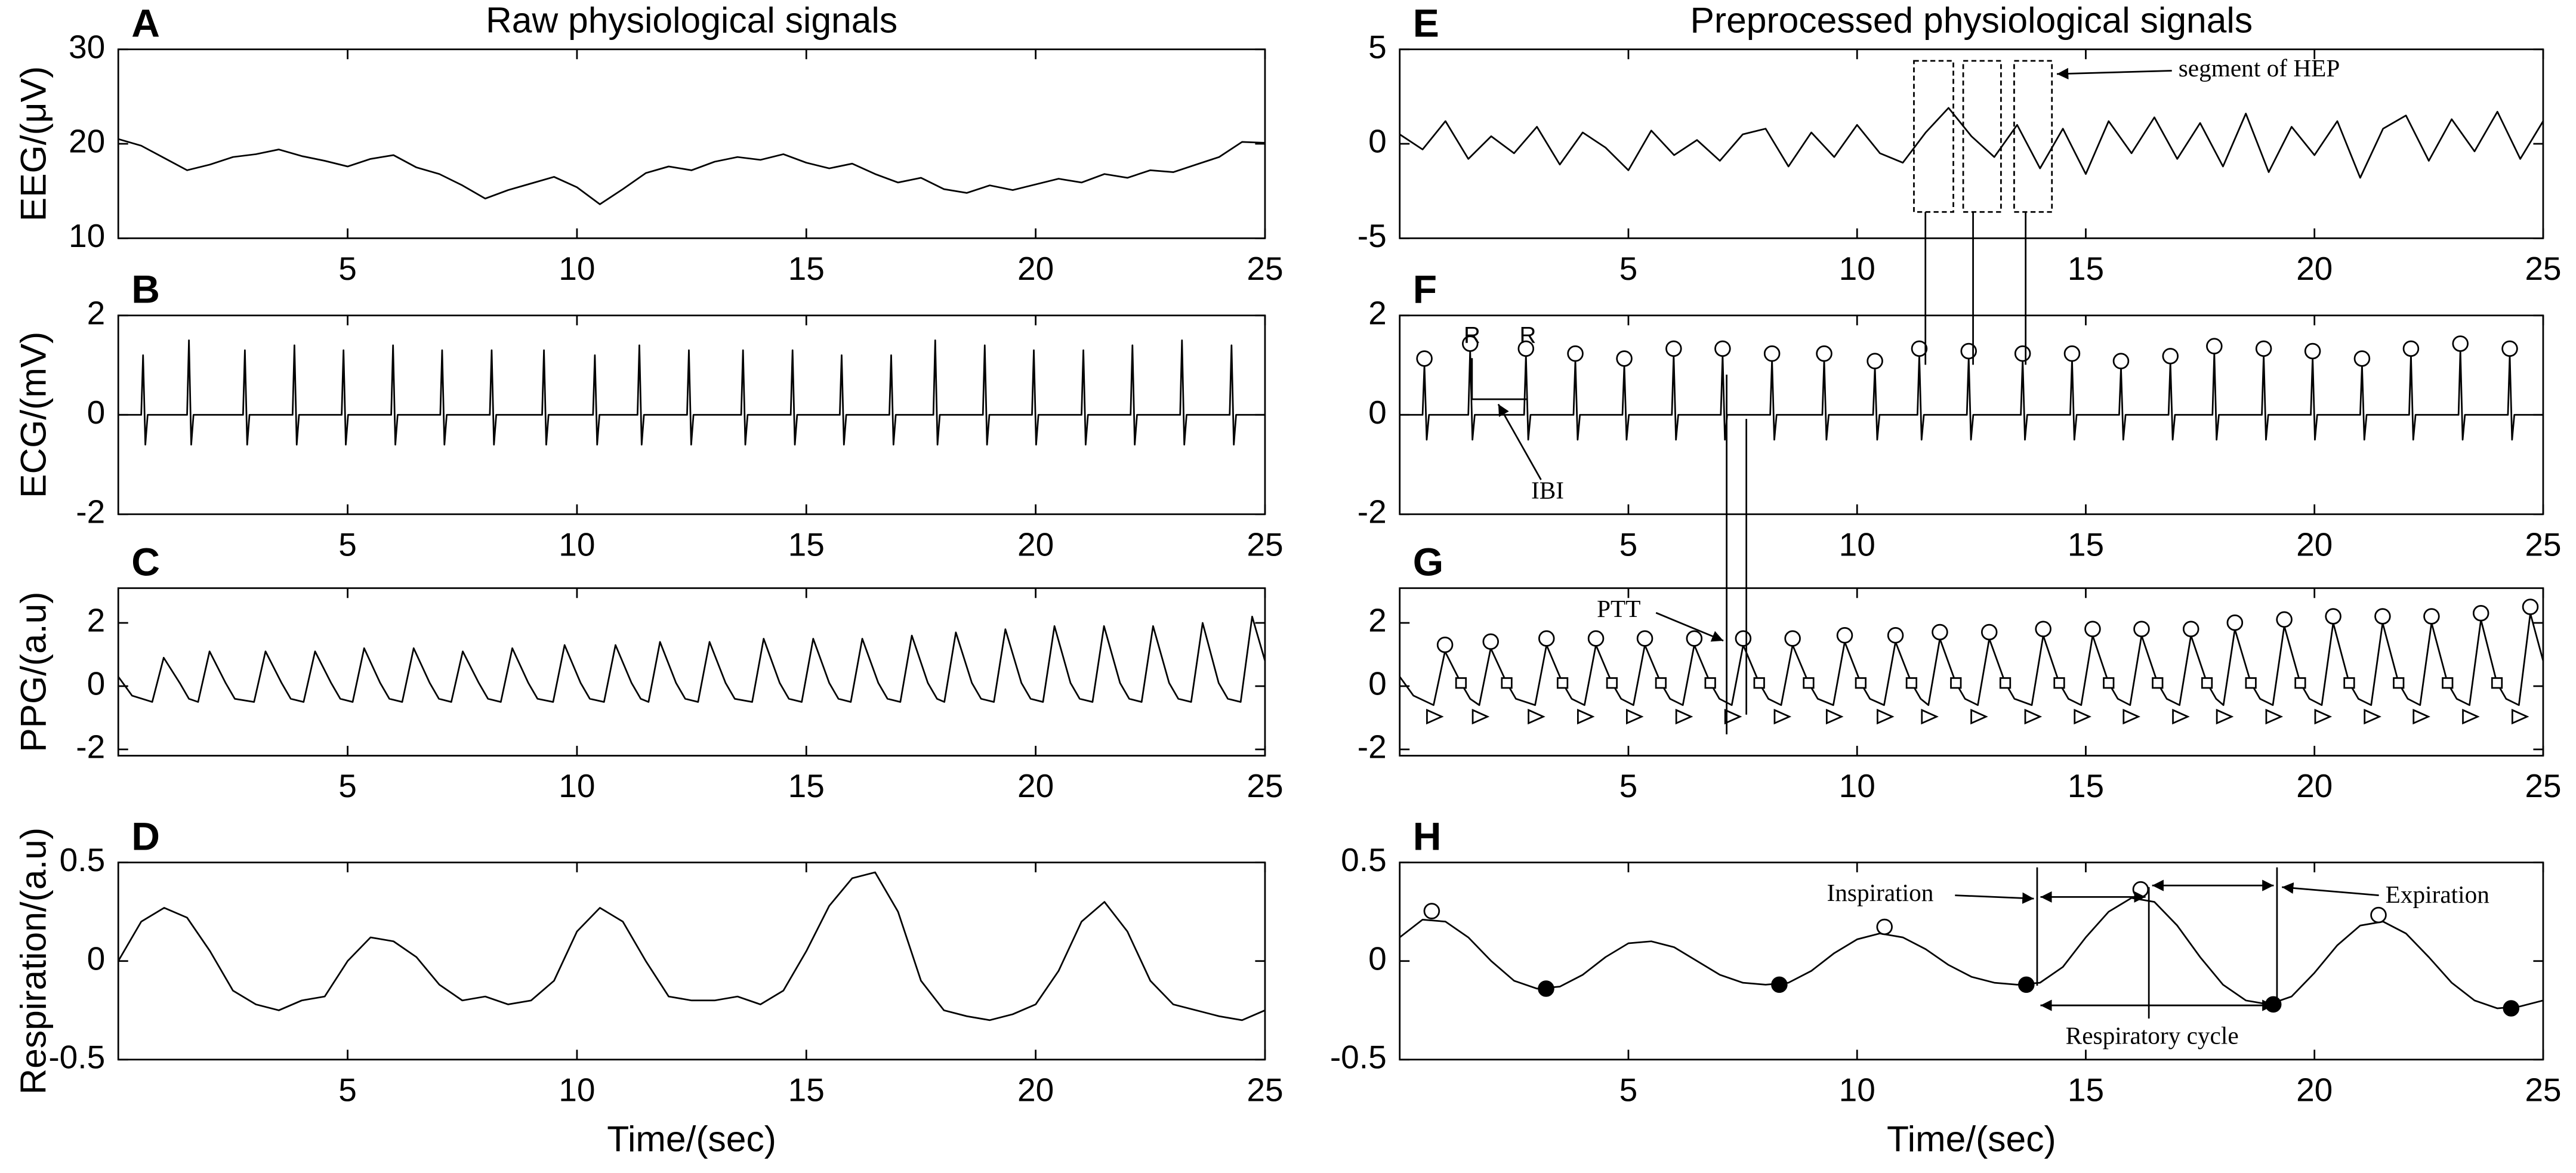 This screenshot has width=2576, height=1173. I want to click on panel-letter: G, so click(1428, 563).